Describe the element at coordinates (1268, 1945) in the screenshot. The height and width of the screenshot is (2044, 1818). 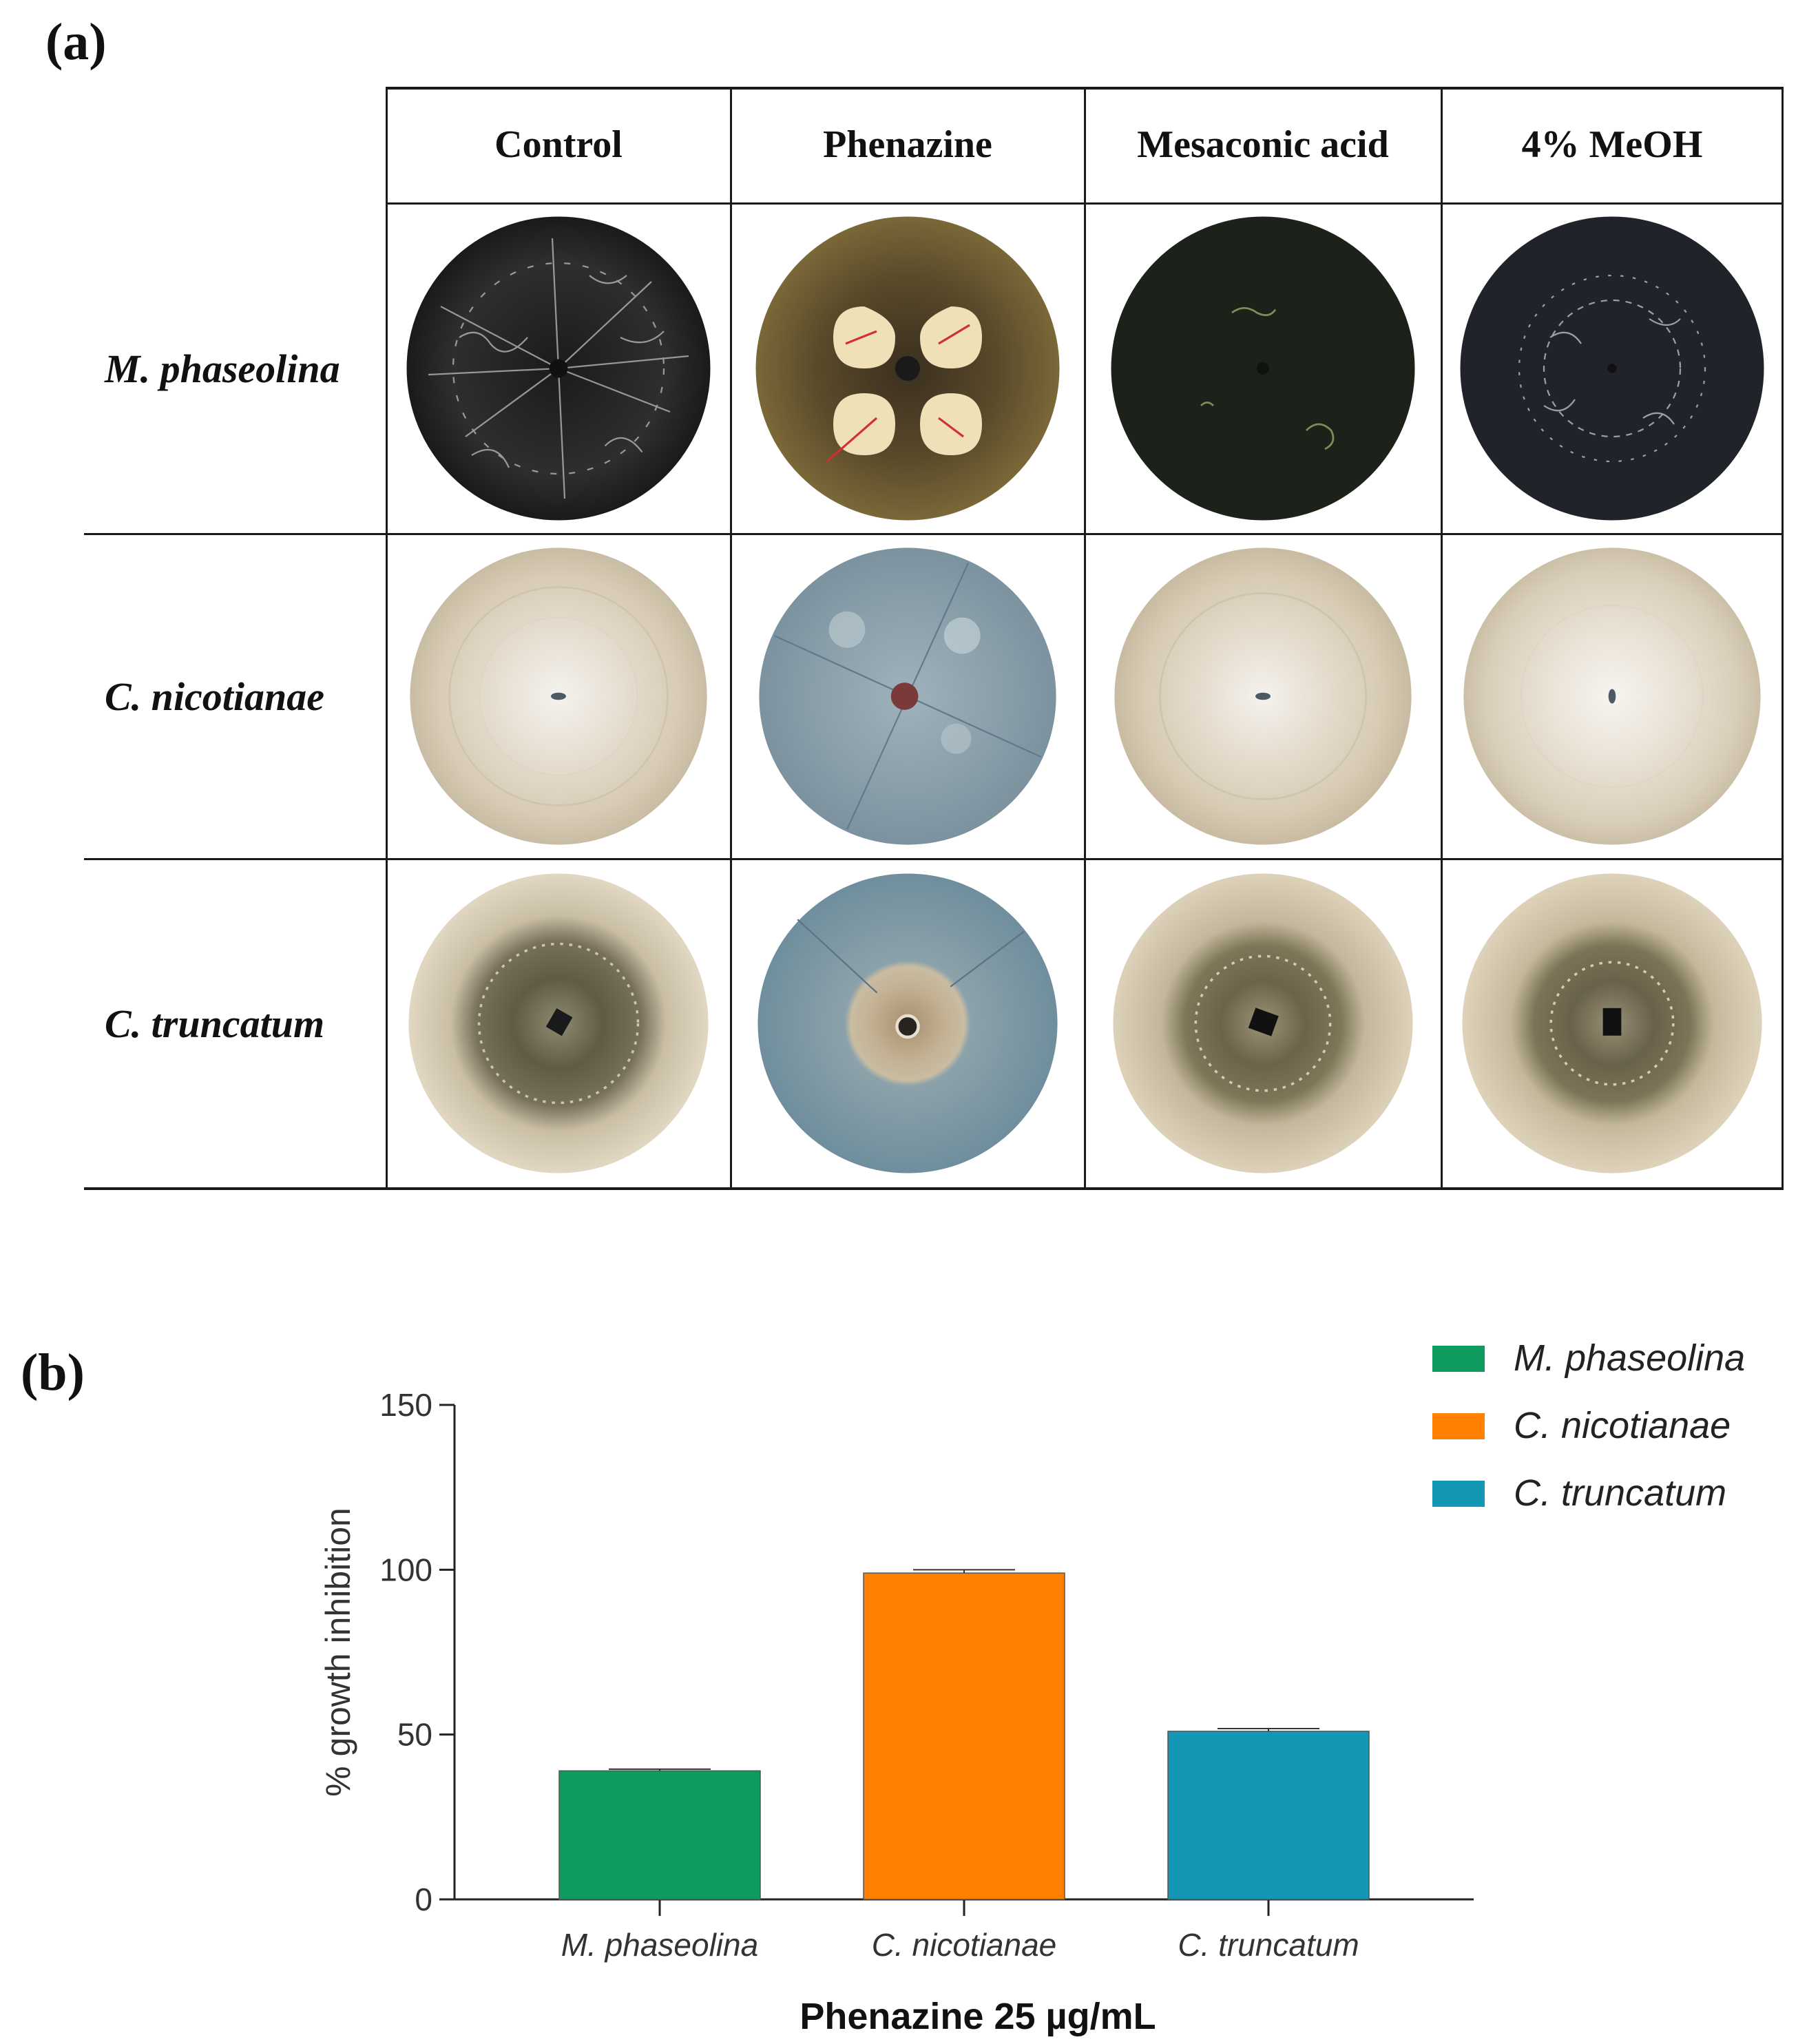
I see `x-tick-label: C. truncatum` at that location.